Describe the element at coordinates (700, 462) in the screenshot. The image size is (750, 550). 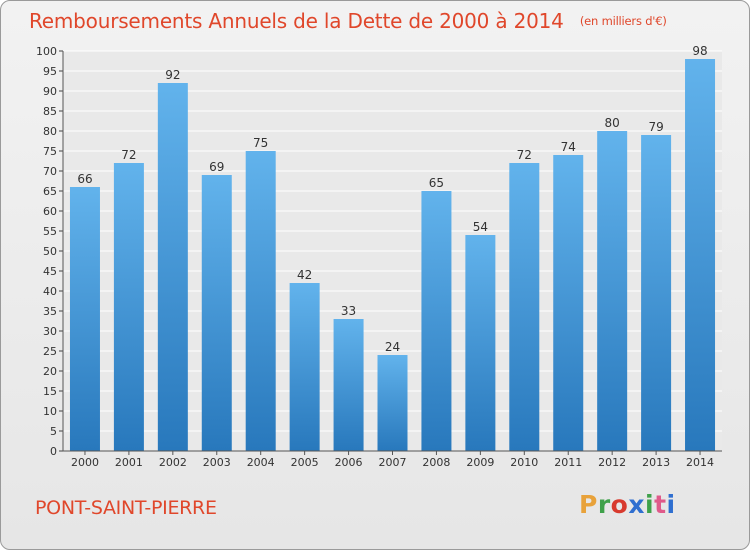
I see `x-tick-label: 2014` at that location.